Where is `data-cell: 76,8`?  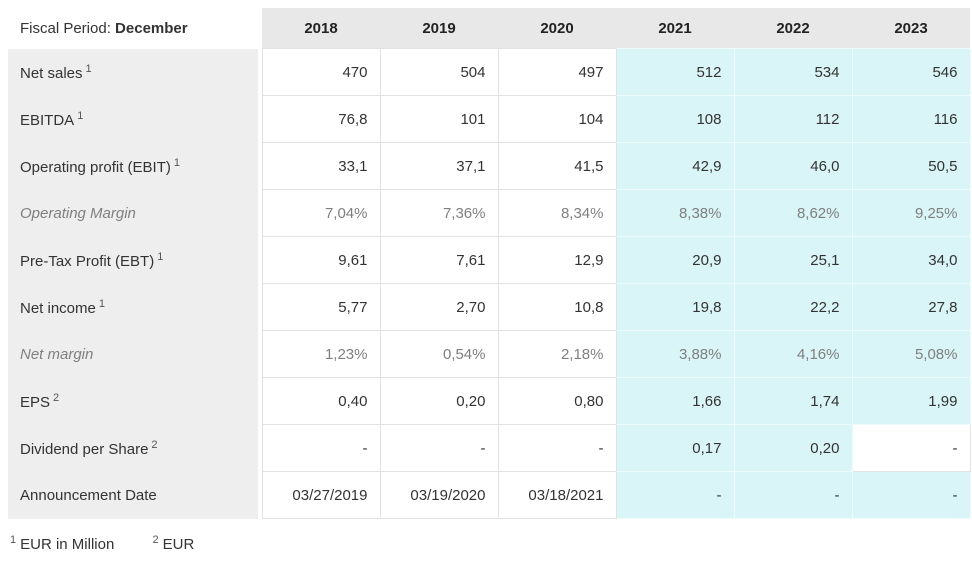
data-cell: 76,8 is located at coordinates (321, 119).